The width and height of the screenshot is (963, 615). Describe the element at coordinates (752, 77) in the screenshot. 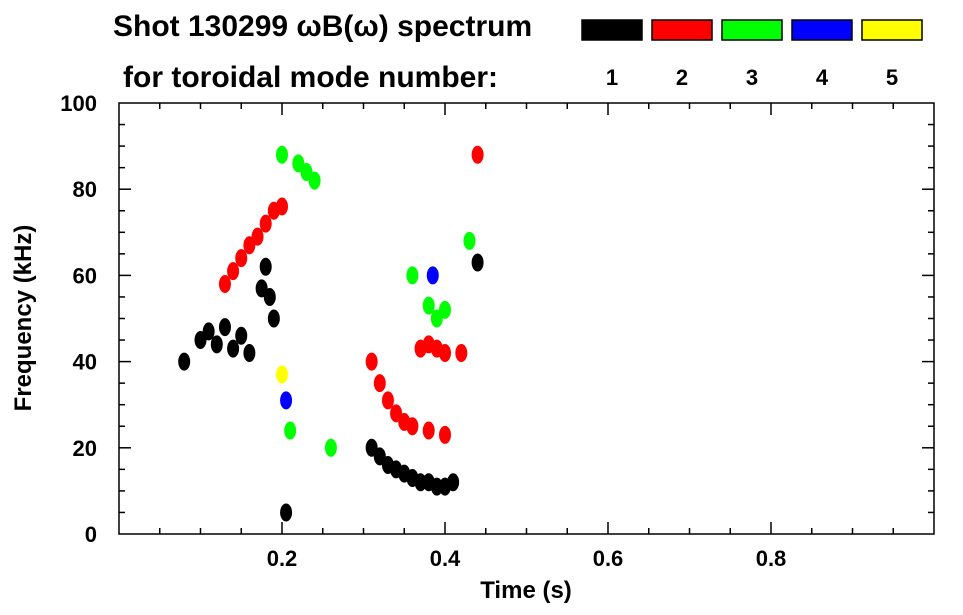

I see `legend-label-3: 3` at that location.